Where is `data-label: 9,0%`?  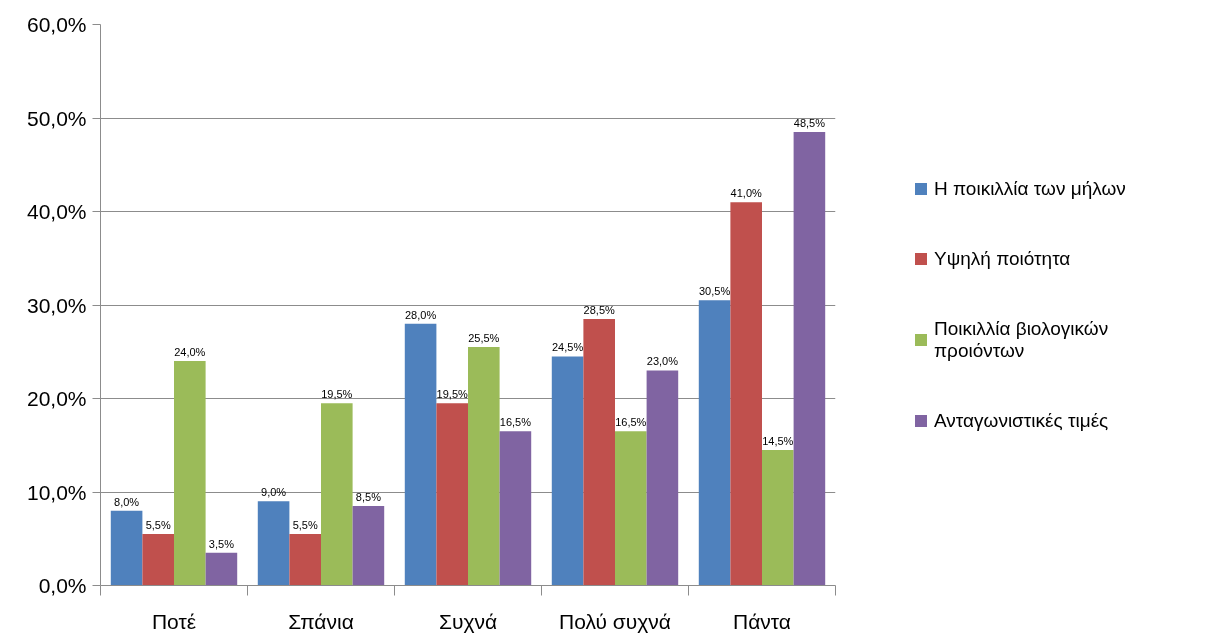 data-label: 9,0% is located at coordinates (274, 492).